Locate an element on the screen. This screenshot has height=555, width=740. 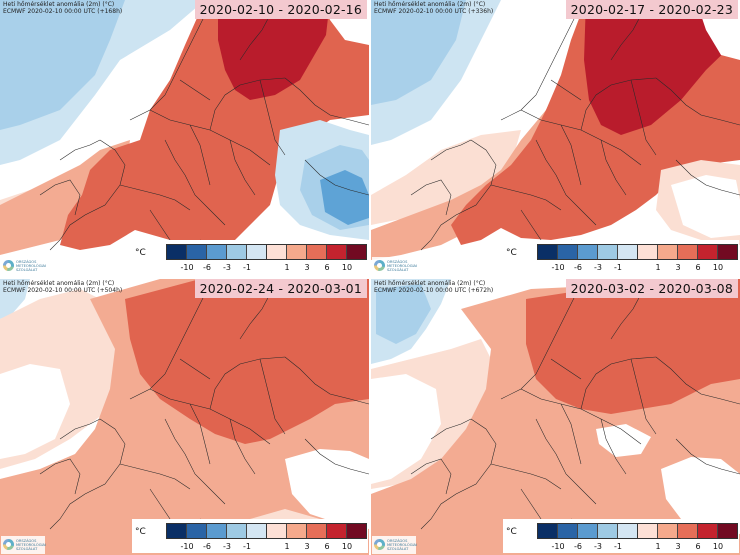
legend-tick-label: 3 is located at coordinates (678, 267).